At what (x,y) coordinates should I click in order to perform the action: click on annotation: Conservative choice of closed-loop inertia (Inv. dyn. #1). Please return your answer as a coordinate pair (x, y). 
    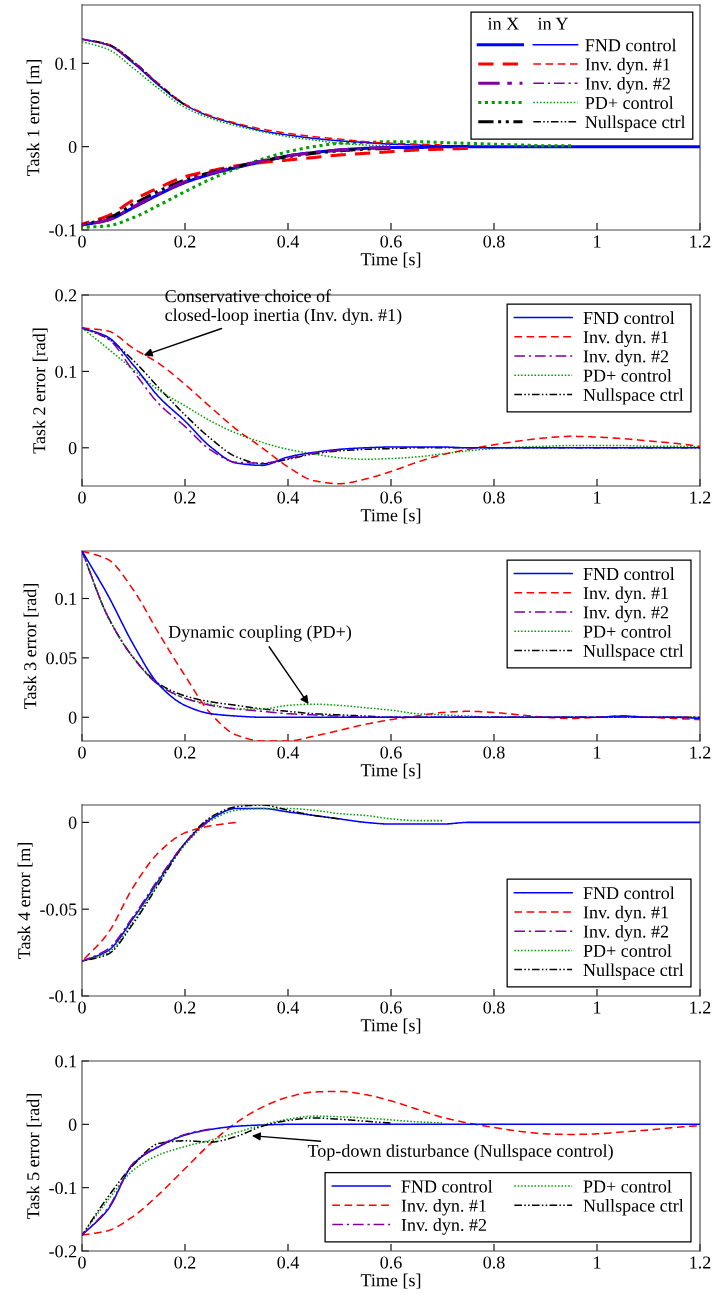
    Looking at the image, I should click on (283, 307).